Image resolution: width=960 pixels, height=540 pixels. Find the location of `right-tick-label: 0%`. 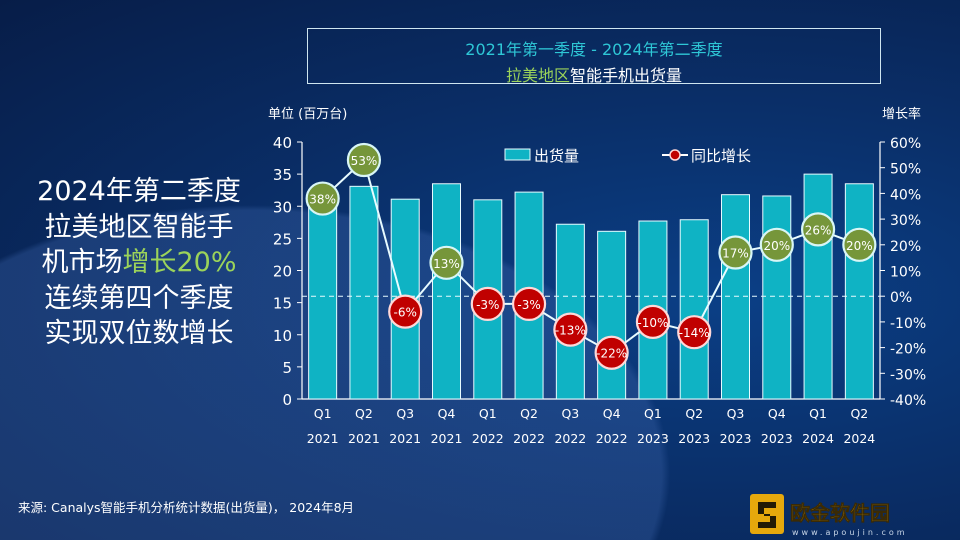

right-tick-label: 0% is located at coordinates (901, 298).